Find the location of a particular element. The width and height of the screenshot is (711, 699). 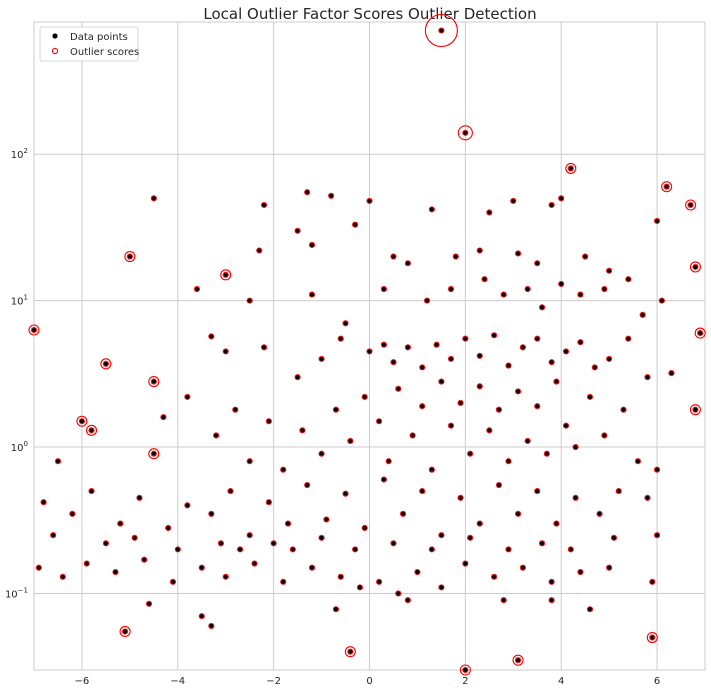

y-tick-label: 10² is located at coordinates (19, 154).